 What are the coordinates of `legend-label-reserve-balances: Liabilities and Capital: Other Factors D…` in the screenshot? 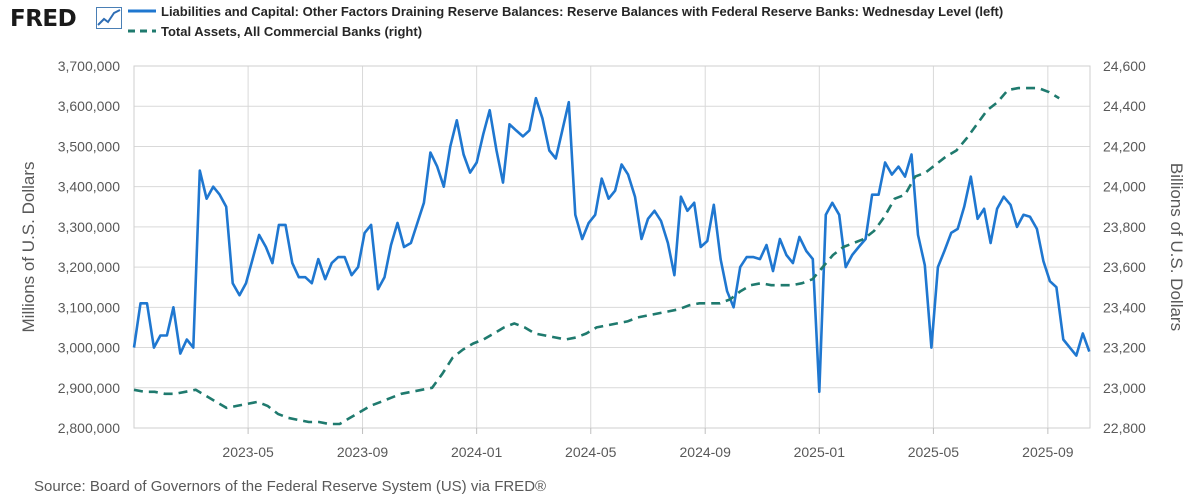 It's located at (582, 11).